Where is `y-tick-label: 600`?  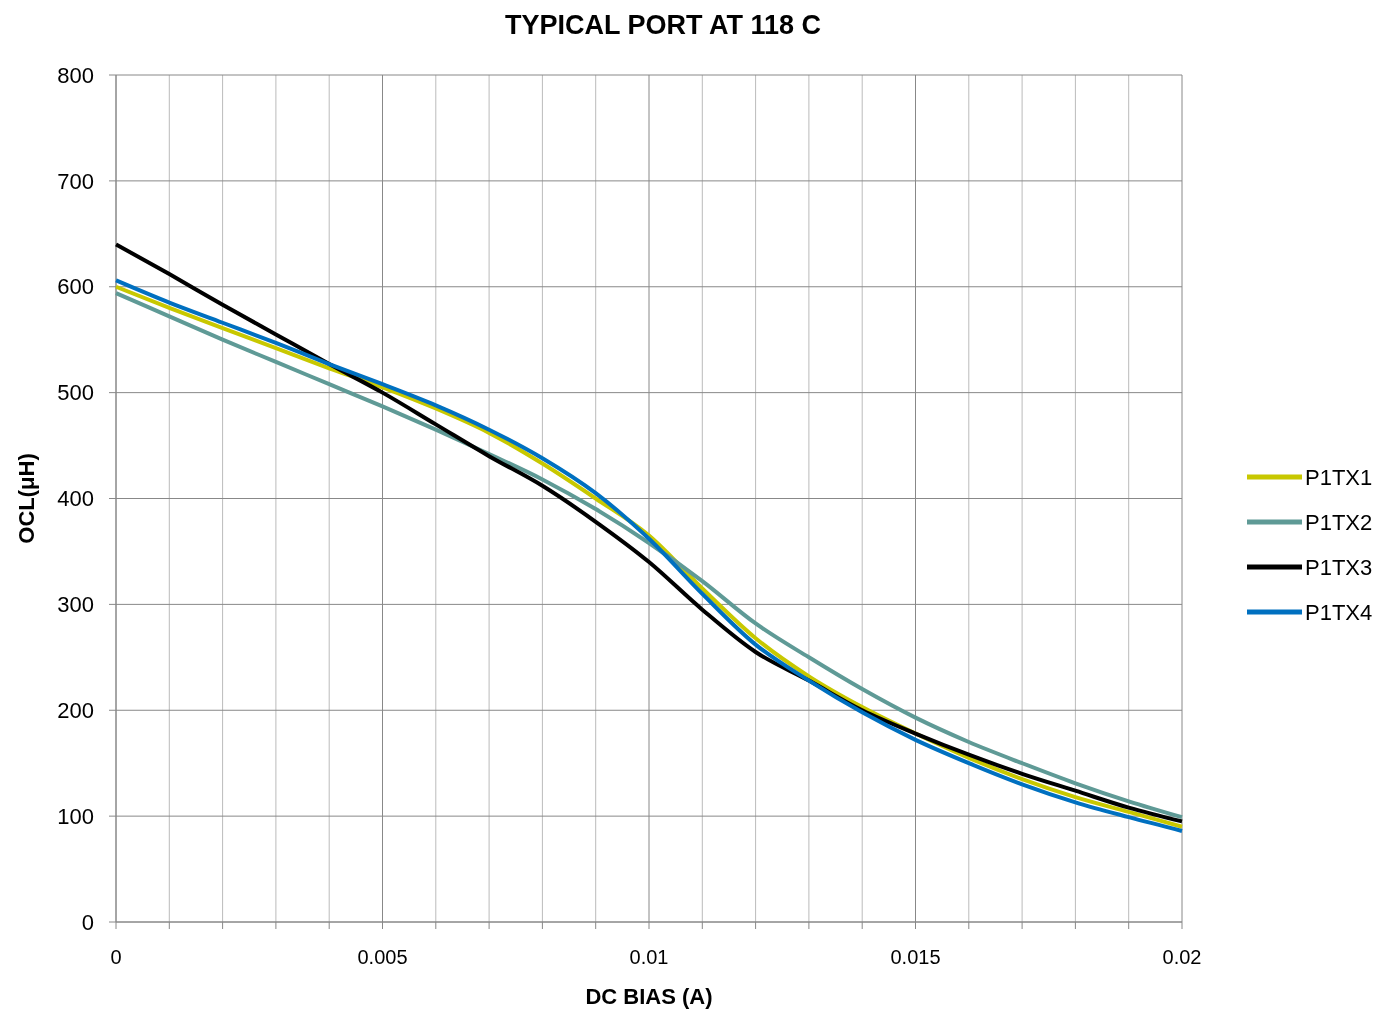
y-tick-label: 600 is located at coordinates (75, 287).